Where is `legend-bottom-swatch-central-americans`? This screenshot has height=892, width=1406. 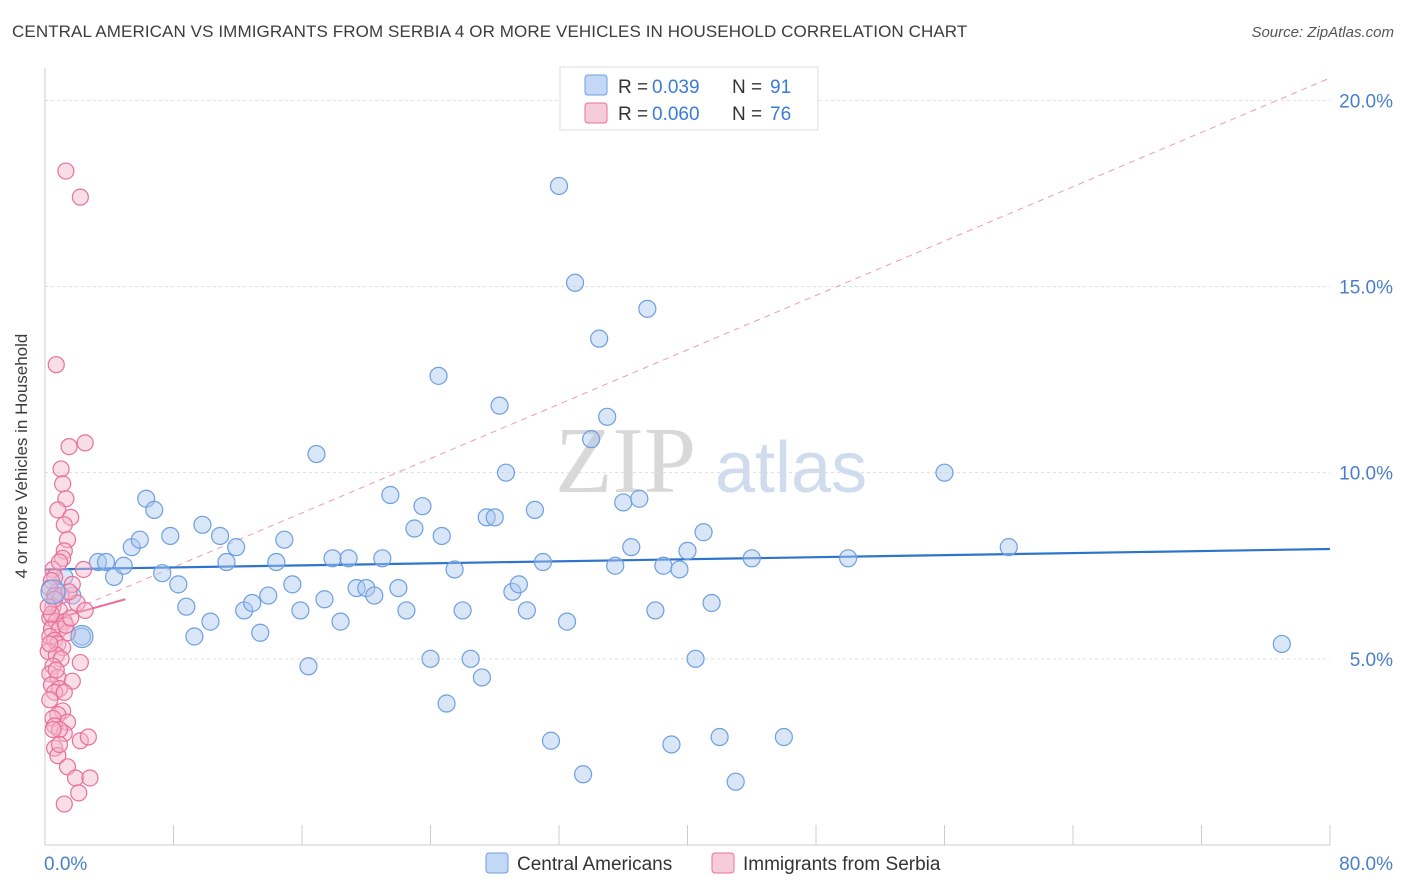
legend-bottom-swatch-central-americans is located at coordinates (497, 863).